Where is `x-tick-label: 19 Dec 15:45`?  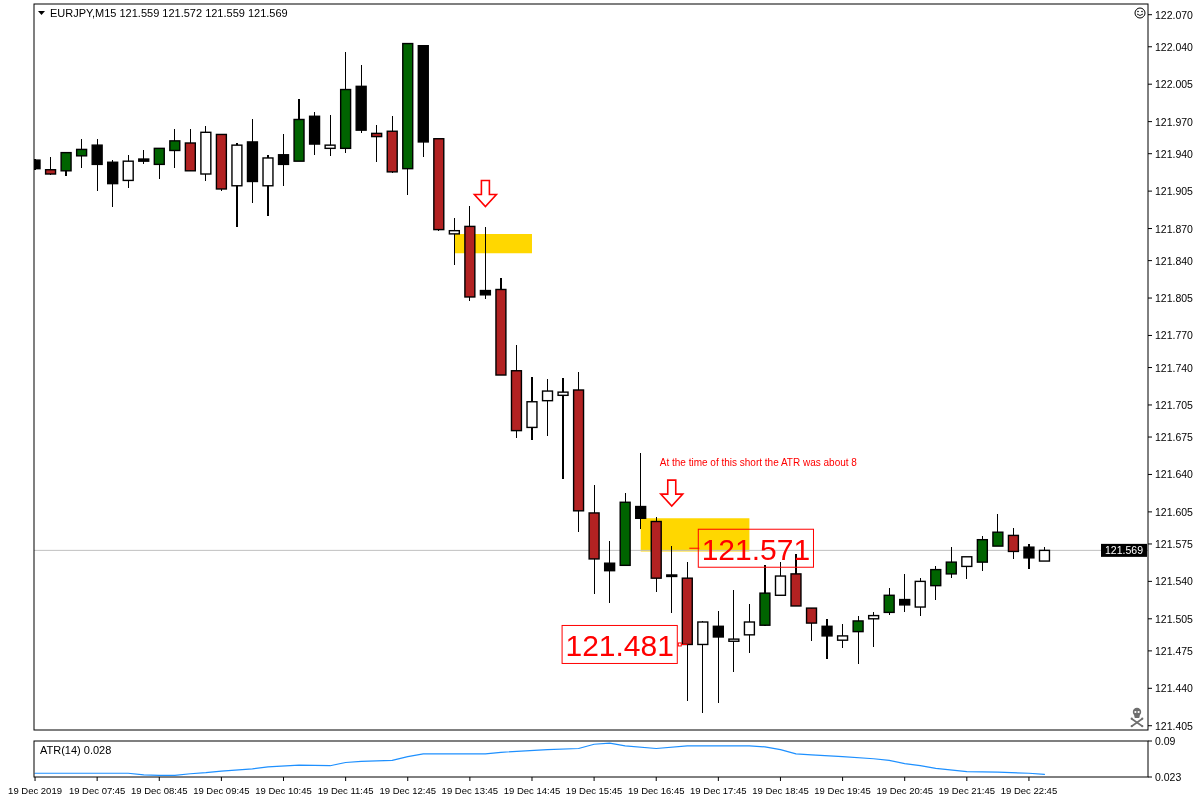
x-tick-label: 19 Dec 15:45 is located at coordinates (594, 790).